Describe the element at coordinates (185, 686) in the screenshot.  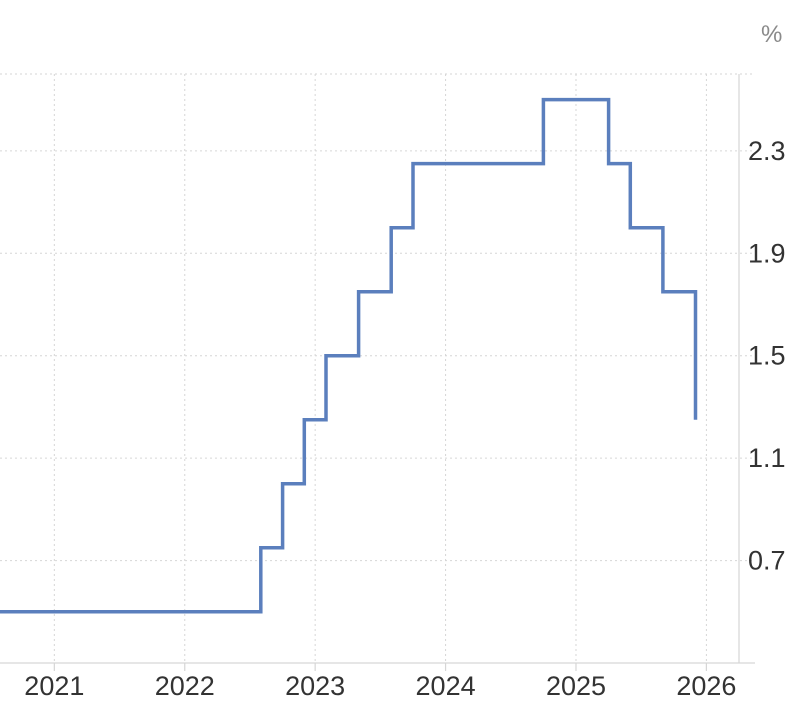
I see `x-tick-label: 2022` at that location.